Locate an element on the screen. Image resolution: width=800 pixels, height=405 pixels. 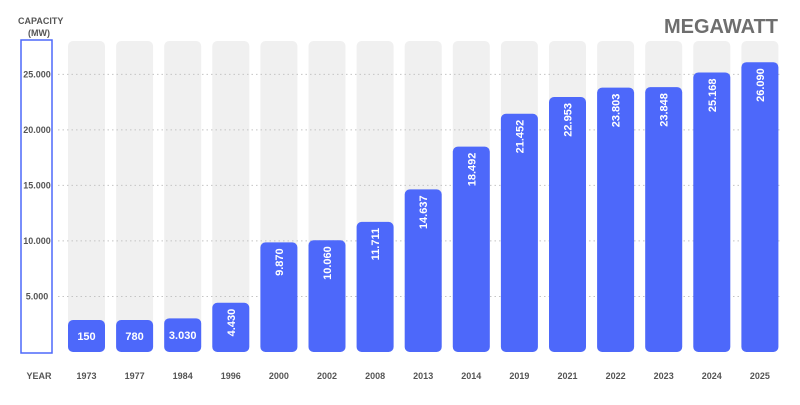
bar-value-label: 26.090 is located at coordinates (761, 85).